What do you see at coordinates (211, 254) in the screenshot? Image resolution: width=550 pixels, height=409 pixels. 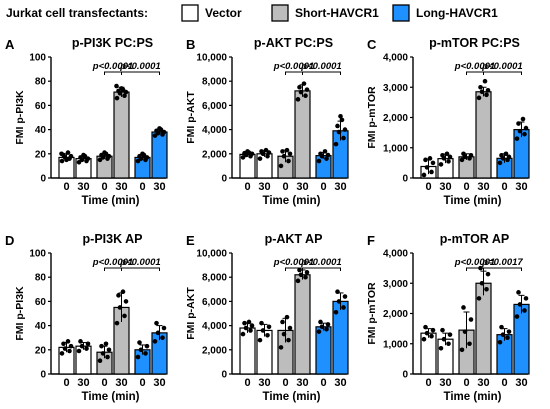 I see `y-tick-label: 10,000` at bounding box center [211, 254].